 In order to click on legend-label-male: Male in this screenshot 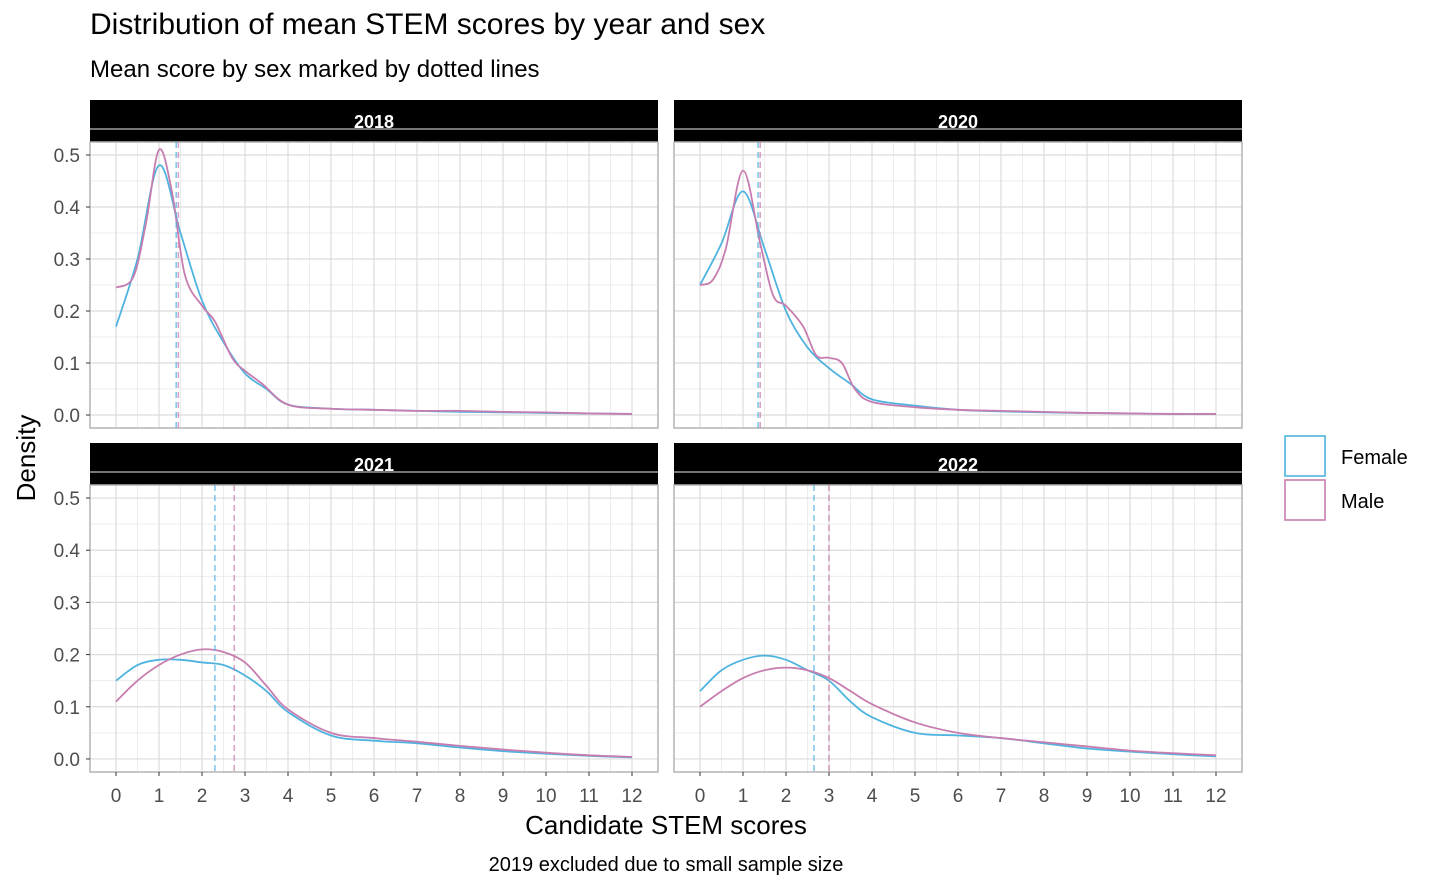, I will do `click(1362, 502)`.